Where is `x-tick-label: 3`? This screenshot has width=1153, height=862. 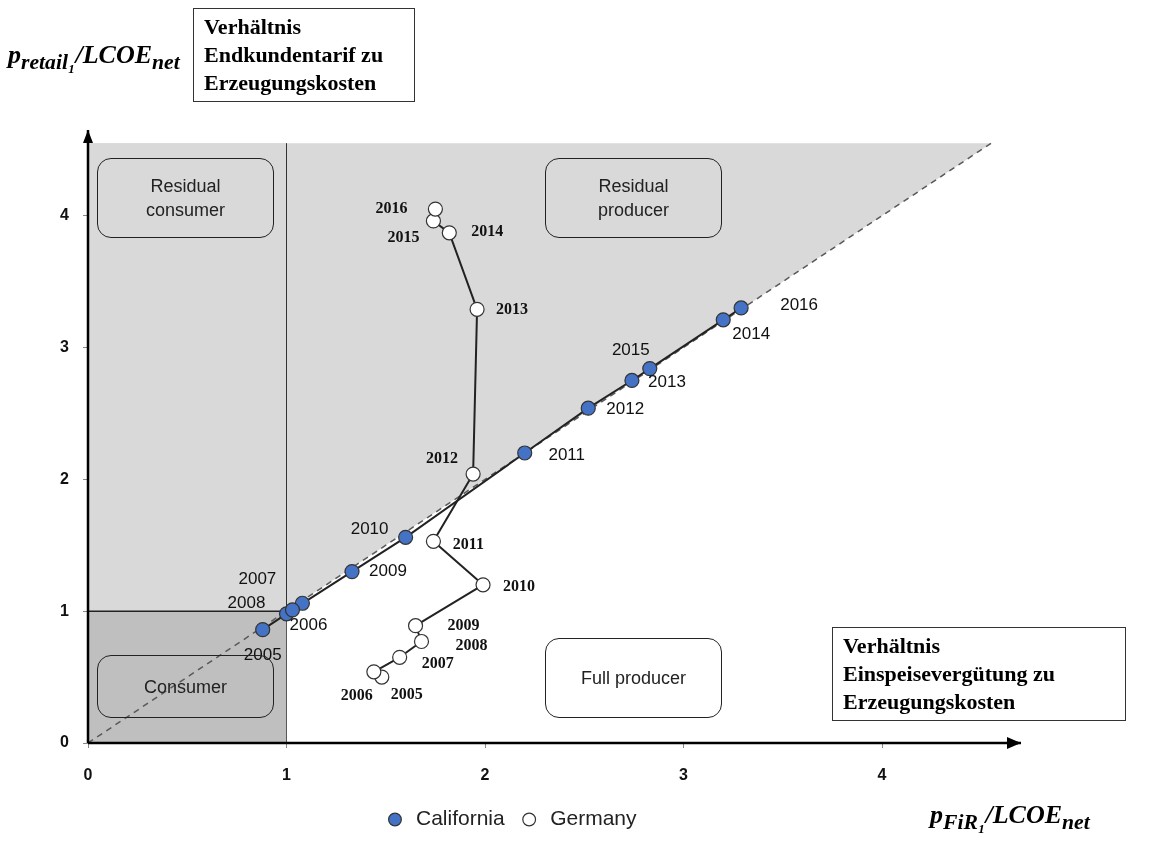
x-tick-label: 3 is located at coordinates (684, 775).